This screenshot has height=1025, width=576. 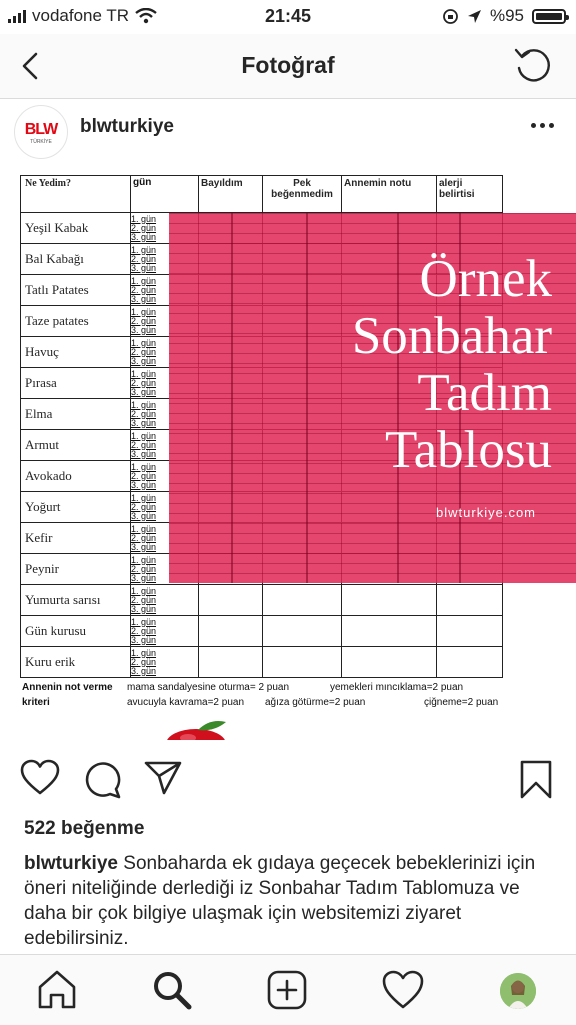 I want to click on header-cell: Pek beğenmedim, so click(x=302, y=194).